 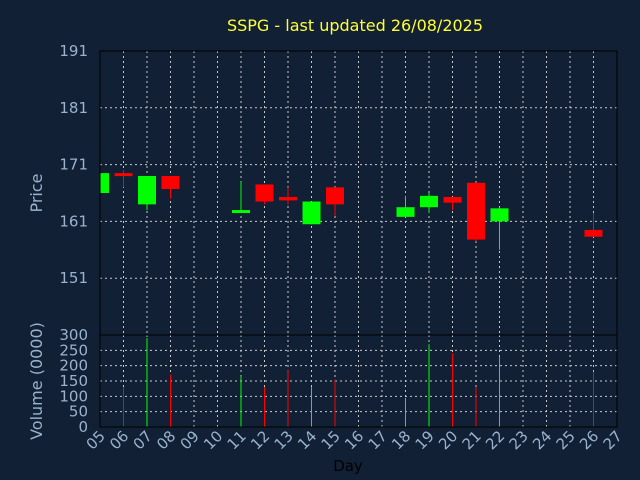 I want to click on x-tick-label: 25, so click(x=566, y=440).